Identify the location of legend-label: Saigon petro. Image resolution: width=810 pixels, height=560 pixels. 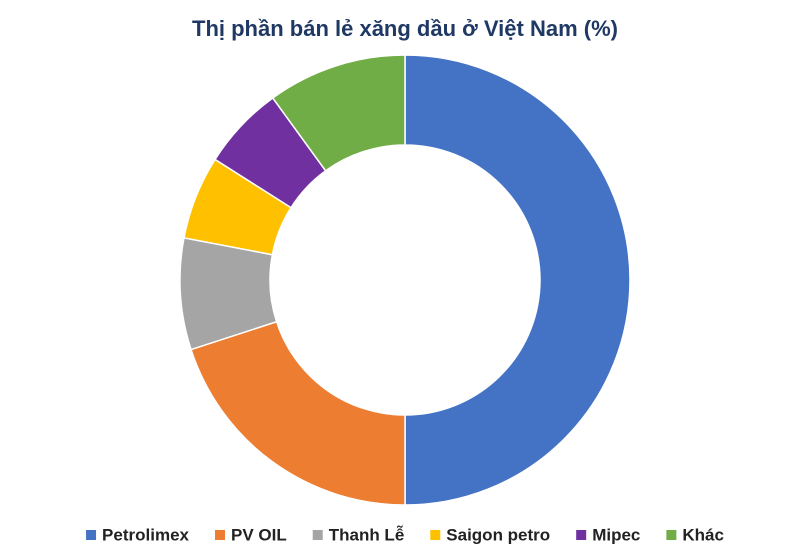
(498, 534).